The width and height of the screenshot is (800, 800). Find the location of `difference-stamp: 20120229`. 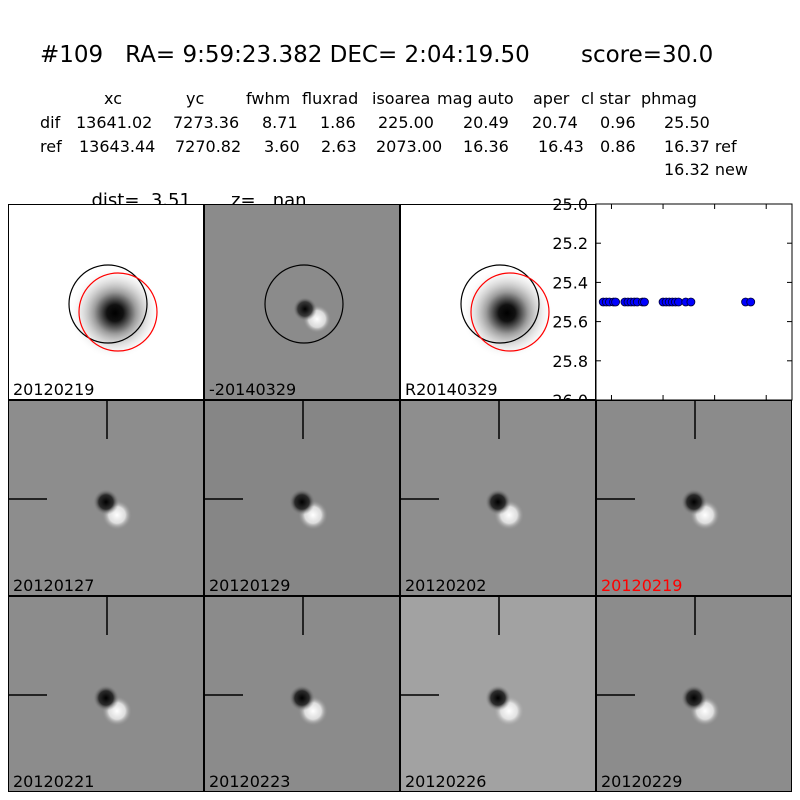

difference-stamp: 20120229 is located at coordinates (694, 694).